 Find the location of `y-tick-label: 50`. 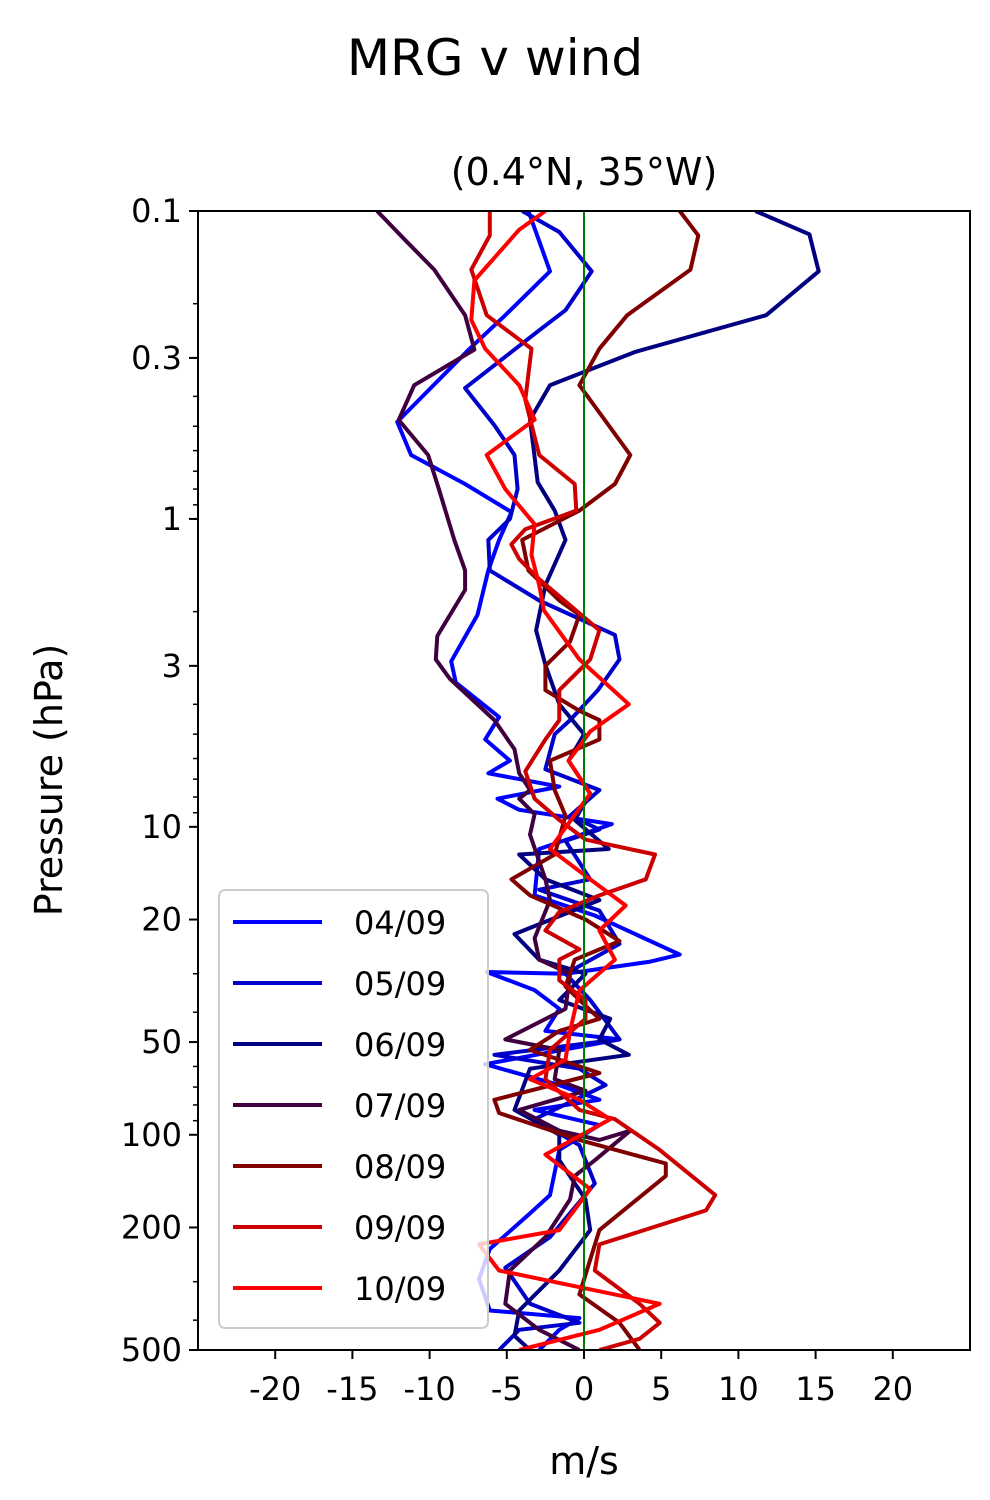

y-tick-label: 50 is located at coordinates (161, 1042).